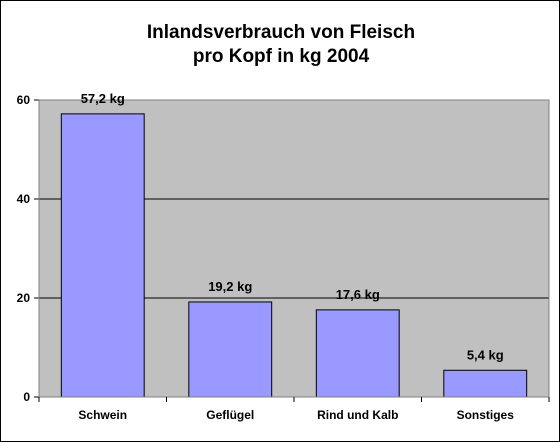 The width and height of the screenshot is (560, 443). What do you see at coordinates (230, 349) in the screenshot?
I see `bar-gefl-gel` at bounding box center [230, 349].